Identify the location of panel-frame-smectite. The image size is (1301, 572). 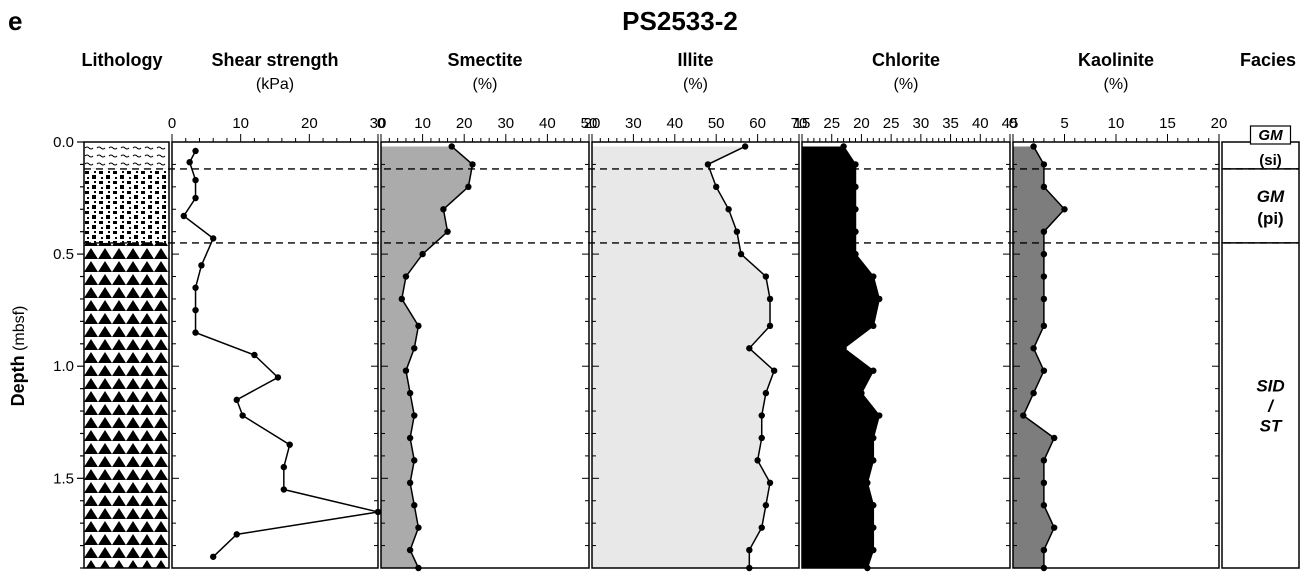
(485, 355).